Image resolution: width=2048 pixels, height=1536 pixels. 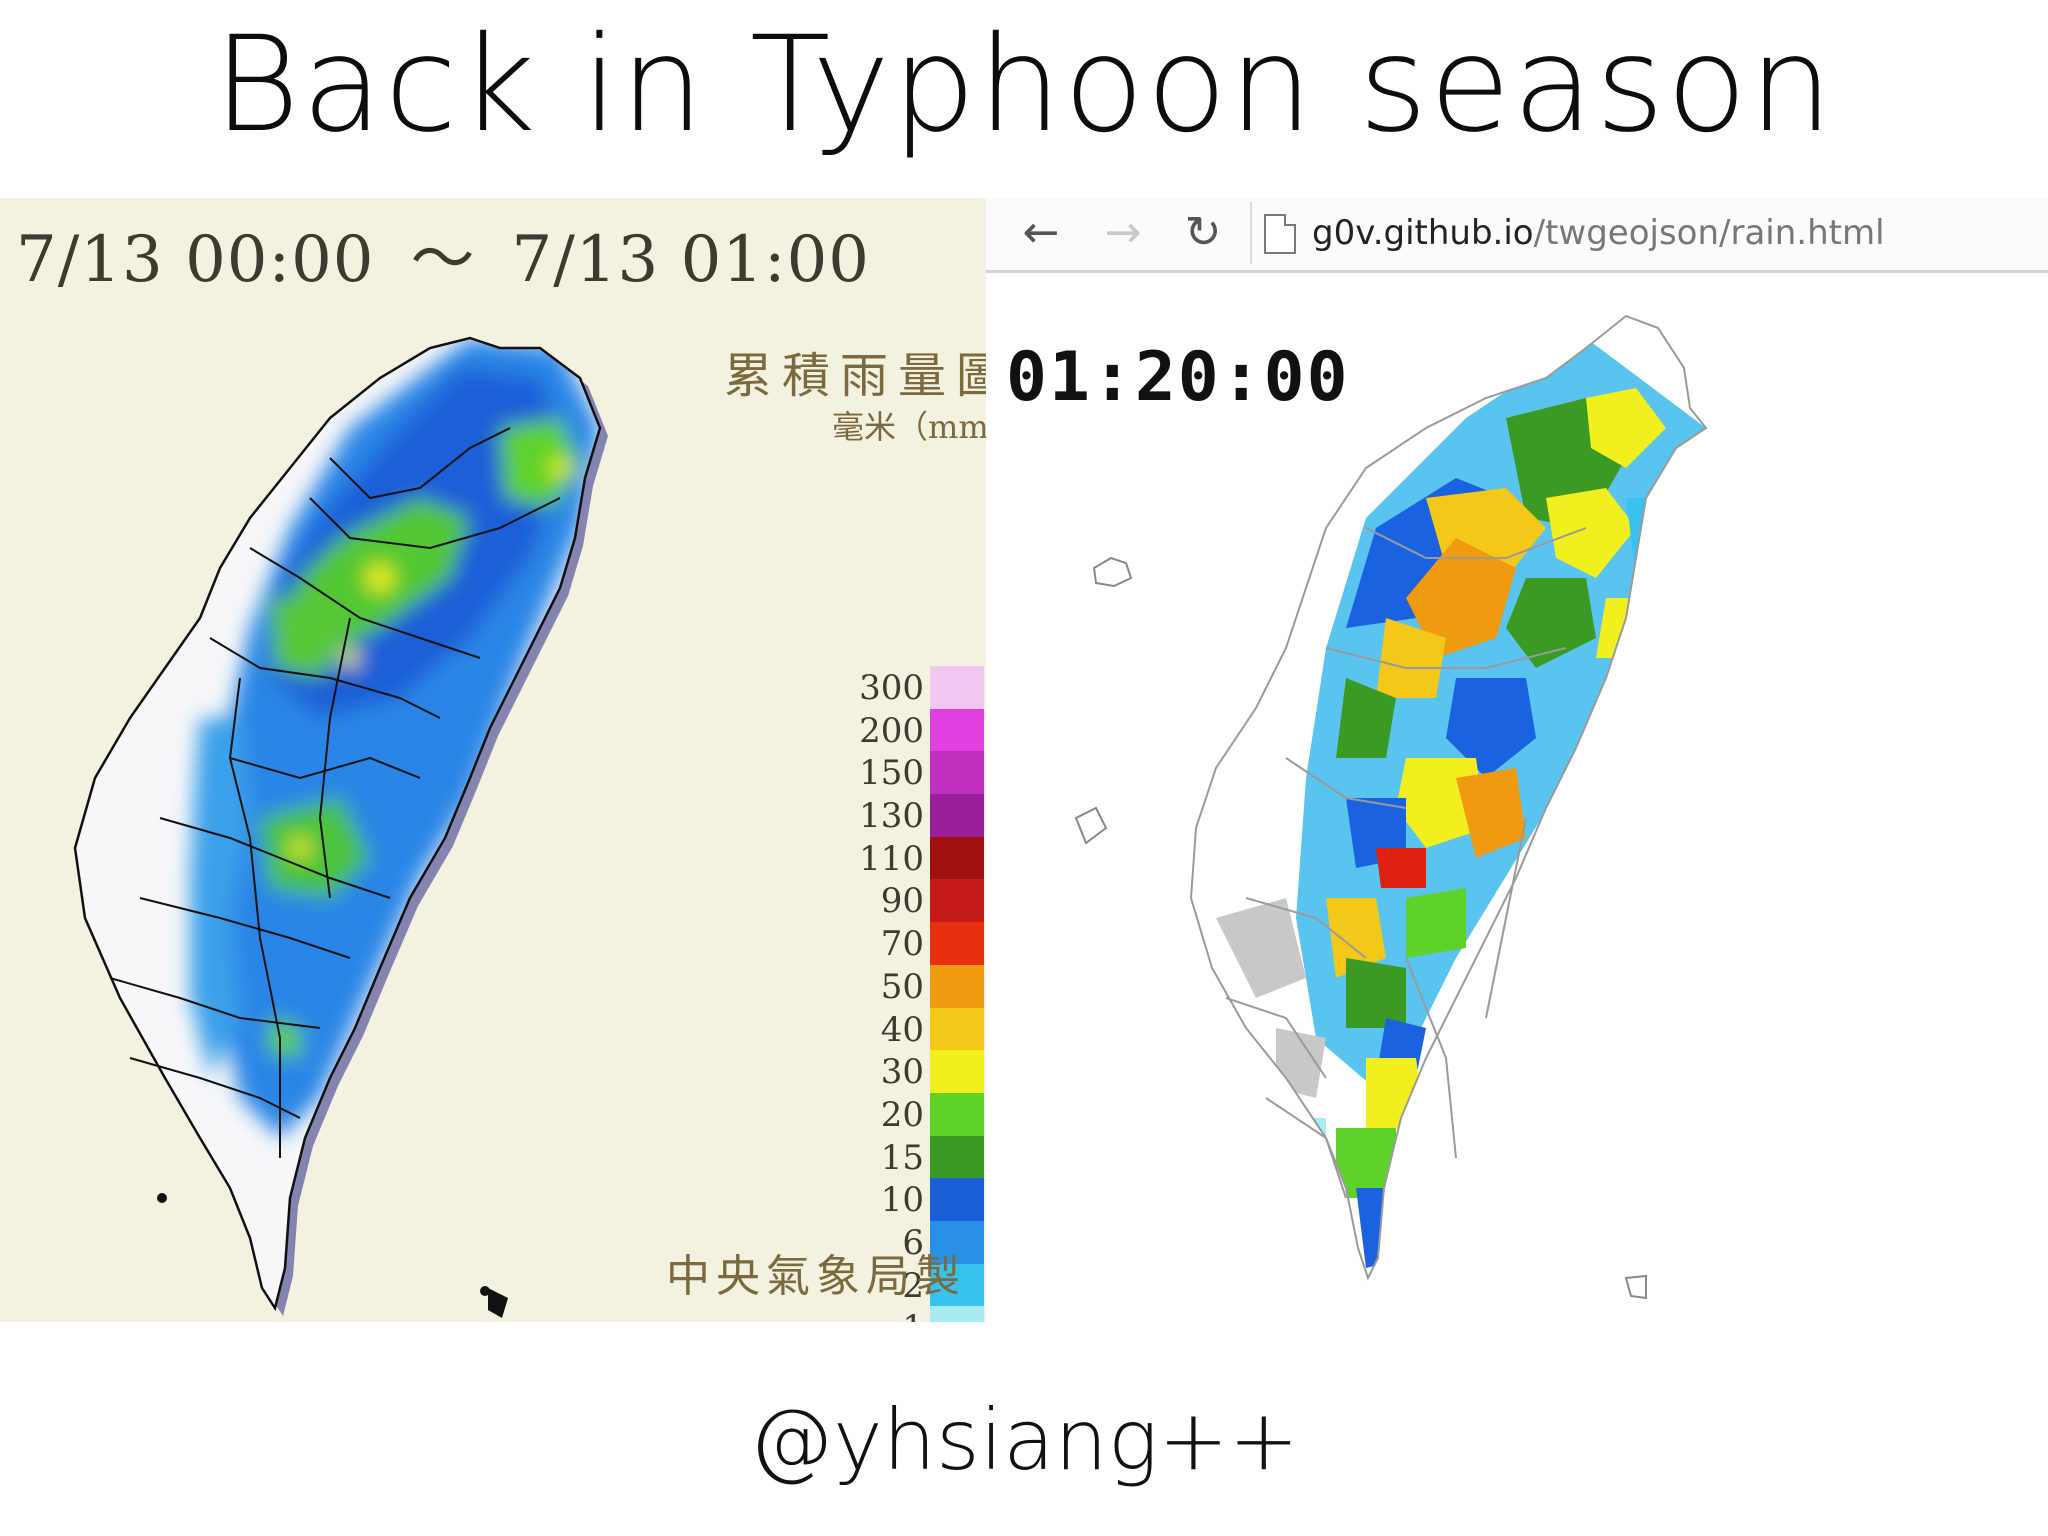 What do you see at coordinates (891, 816) in the screenshot?
I see `legend-label: 130` at bounding box center [891, 816].